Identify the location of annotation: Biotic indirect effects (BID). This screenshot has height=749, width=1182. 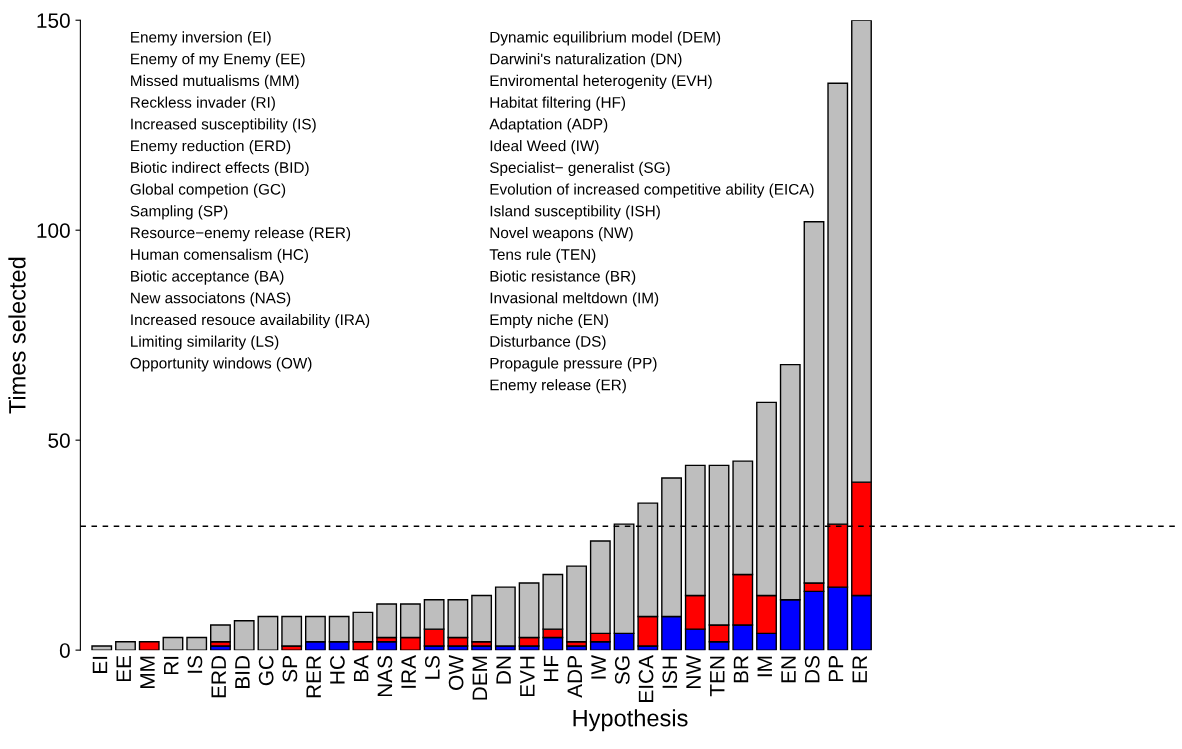
(220, 168).